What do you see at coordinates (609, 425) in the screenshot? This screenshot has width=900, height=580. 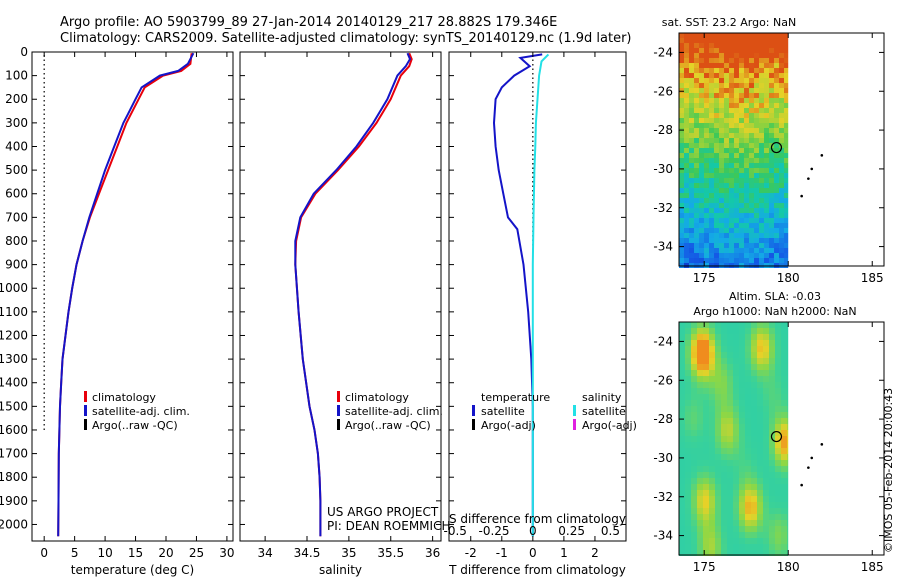 I see `legend-label-sal-argo: Argo(-adj)` at bounding box center [609, 425].